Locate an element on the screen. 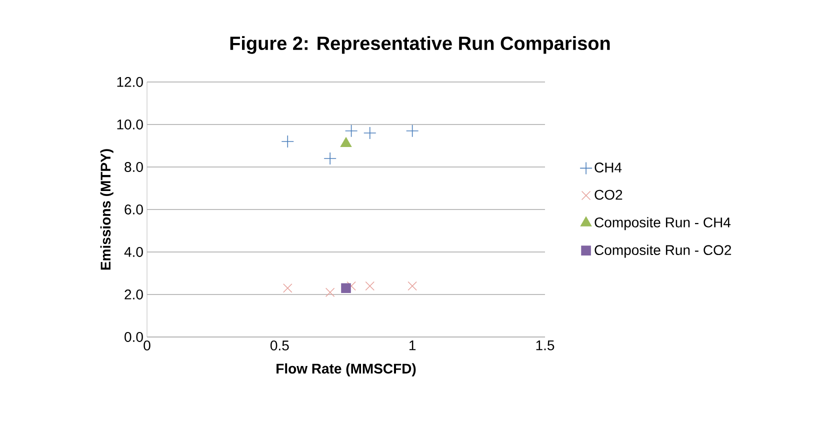  legend-label: CH4 is located at coordinates (608, 167).